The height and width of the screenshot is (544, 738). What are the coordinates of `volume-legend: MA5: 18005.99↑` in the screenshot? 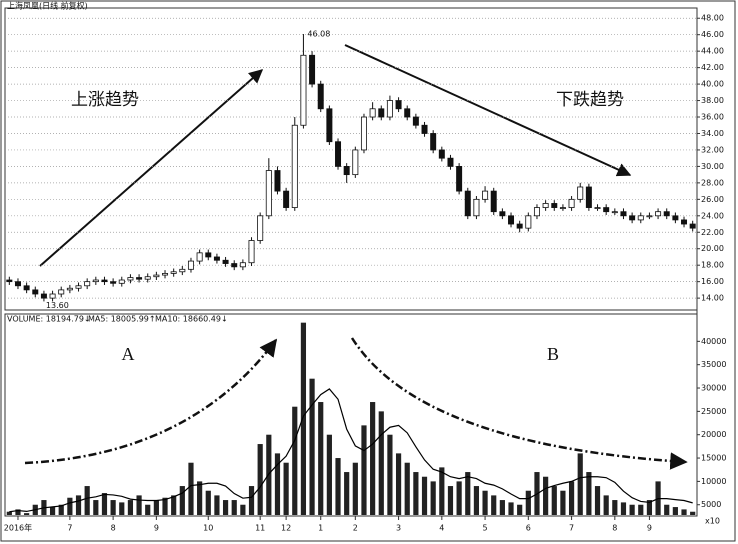 It's located at (122, 319).